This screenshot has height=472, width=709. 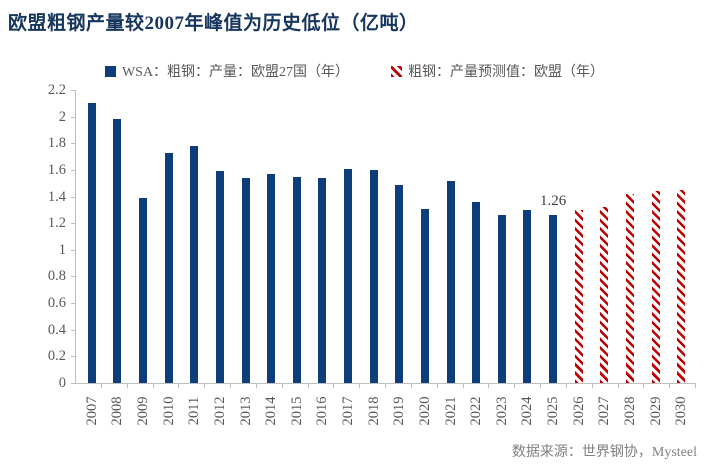 I want to click on bar-2011, so click(x=194, y=264).